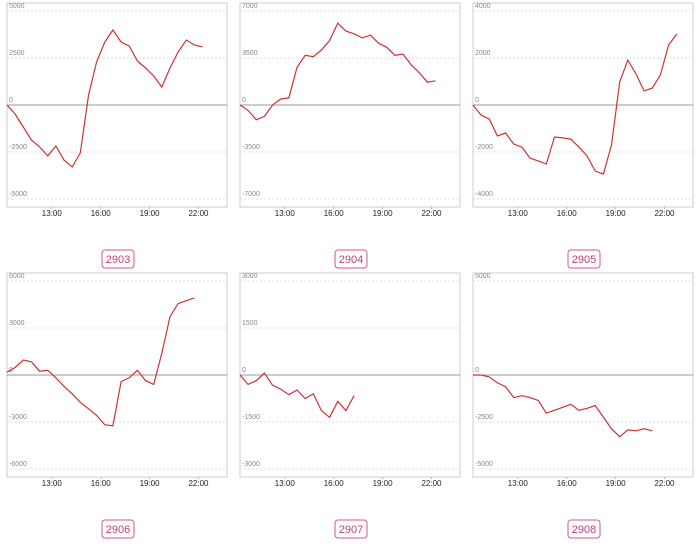  Describe the element at coordinates (484, 194) in the screenshot. I see `y-tick-label: -4000` at that location.